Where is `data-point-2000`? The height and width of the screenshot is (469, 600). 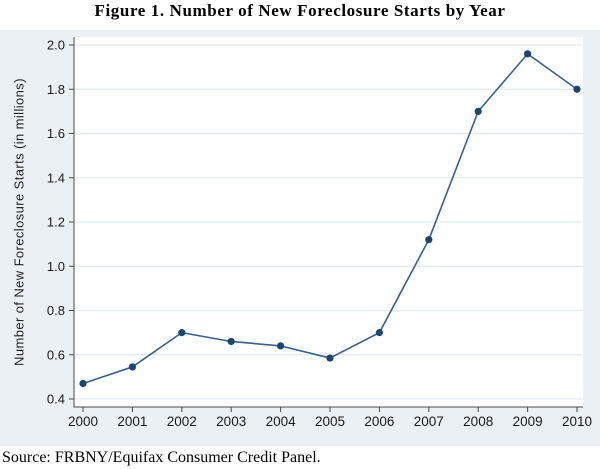 data-point-2000 is located at coordinates (83, 383).